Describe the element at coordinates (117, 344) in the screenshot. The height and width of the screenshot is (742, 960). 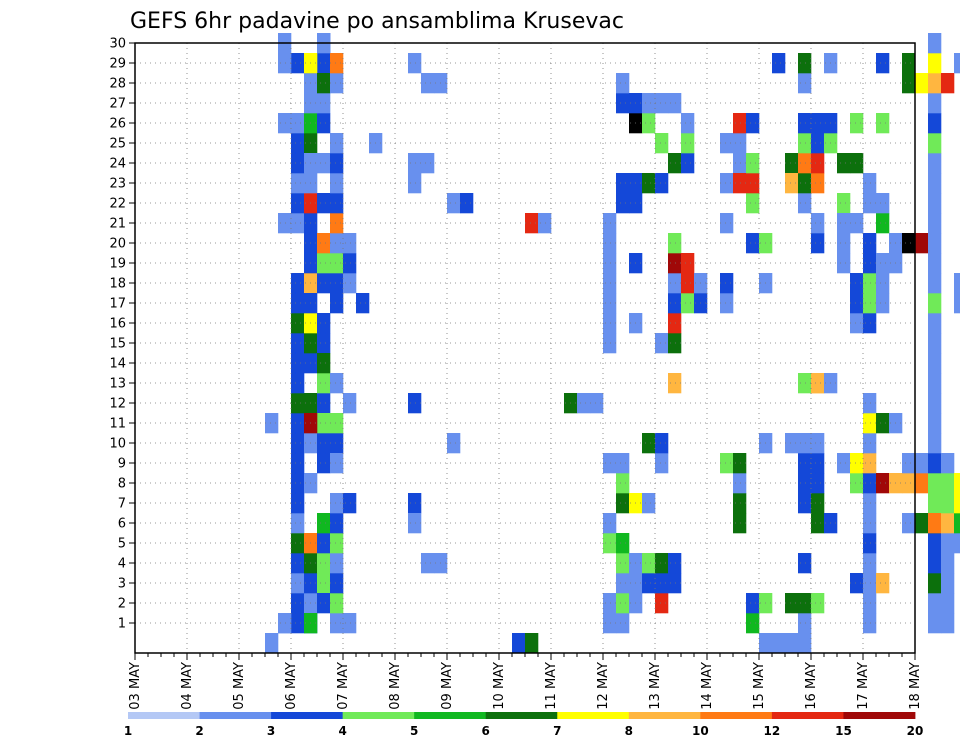
I see `y-tick-label: 15` at that location.